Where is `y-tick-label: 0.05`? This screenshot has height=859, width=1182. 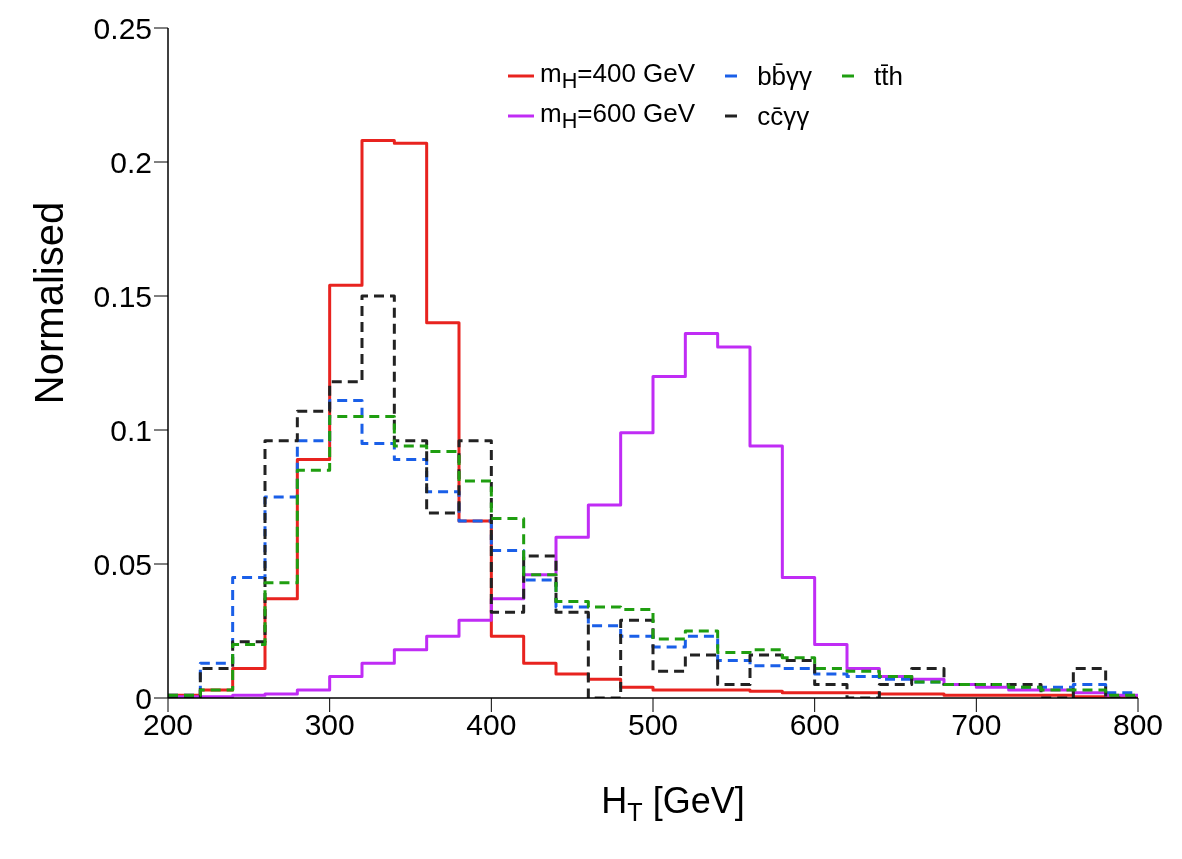
y-tick-label: 0.05 is located at coordinates (122, 564).